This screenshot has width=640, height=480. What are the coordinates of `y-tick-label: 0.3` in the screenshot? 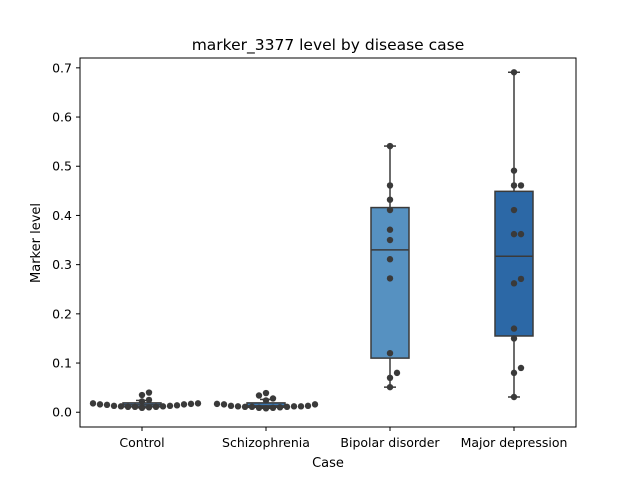 It's located at (62, 264).